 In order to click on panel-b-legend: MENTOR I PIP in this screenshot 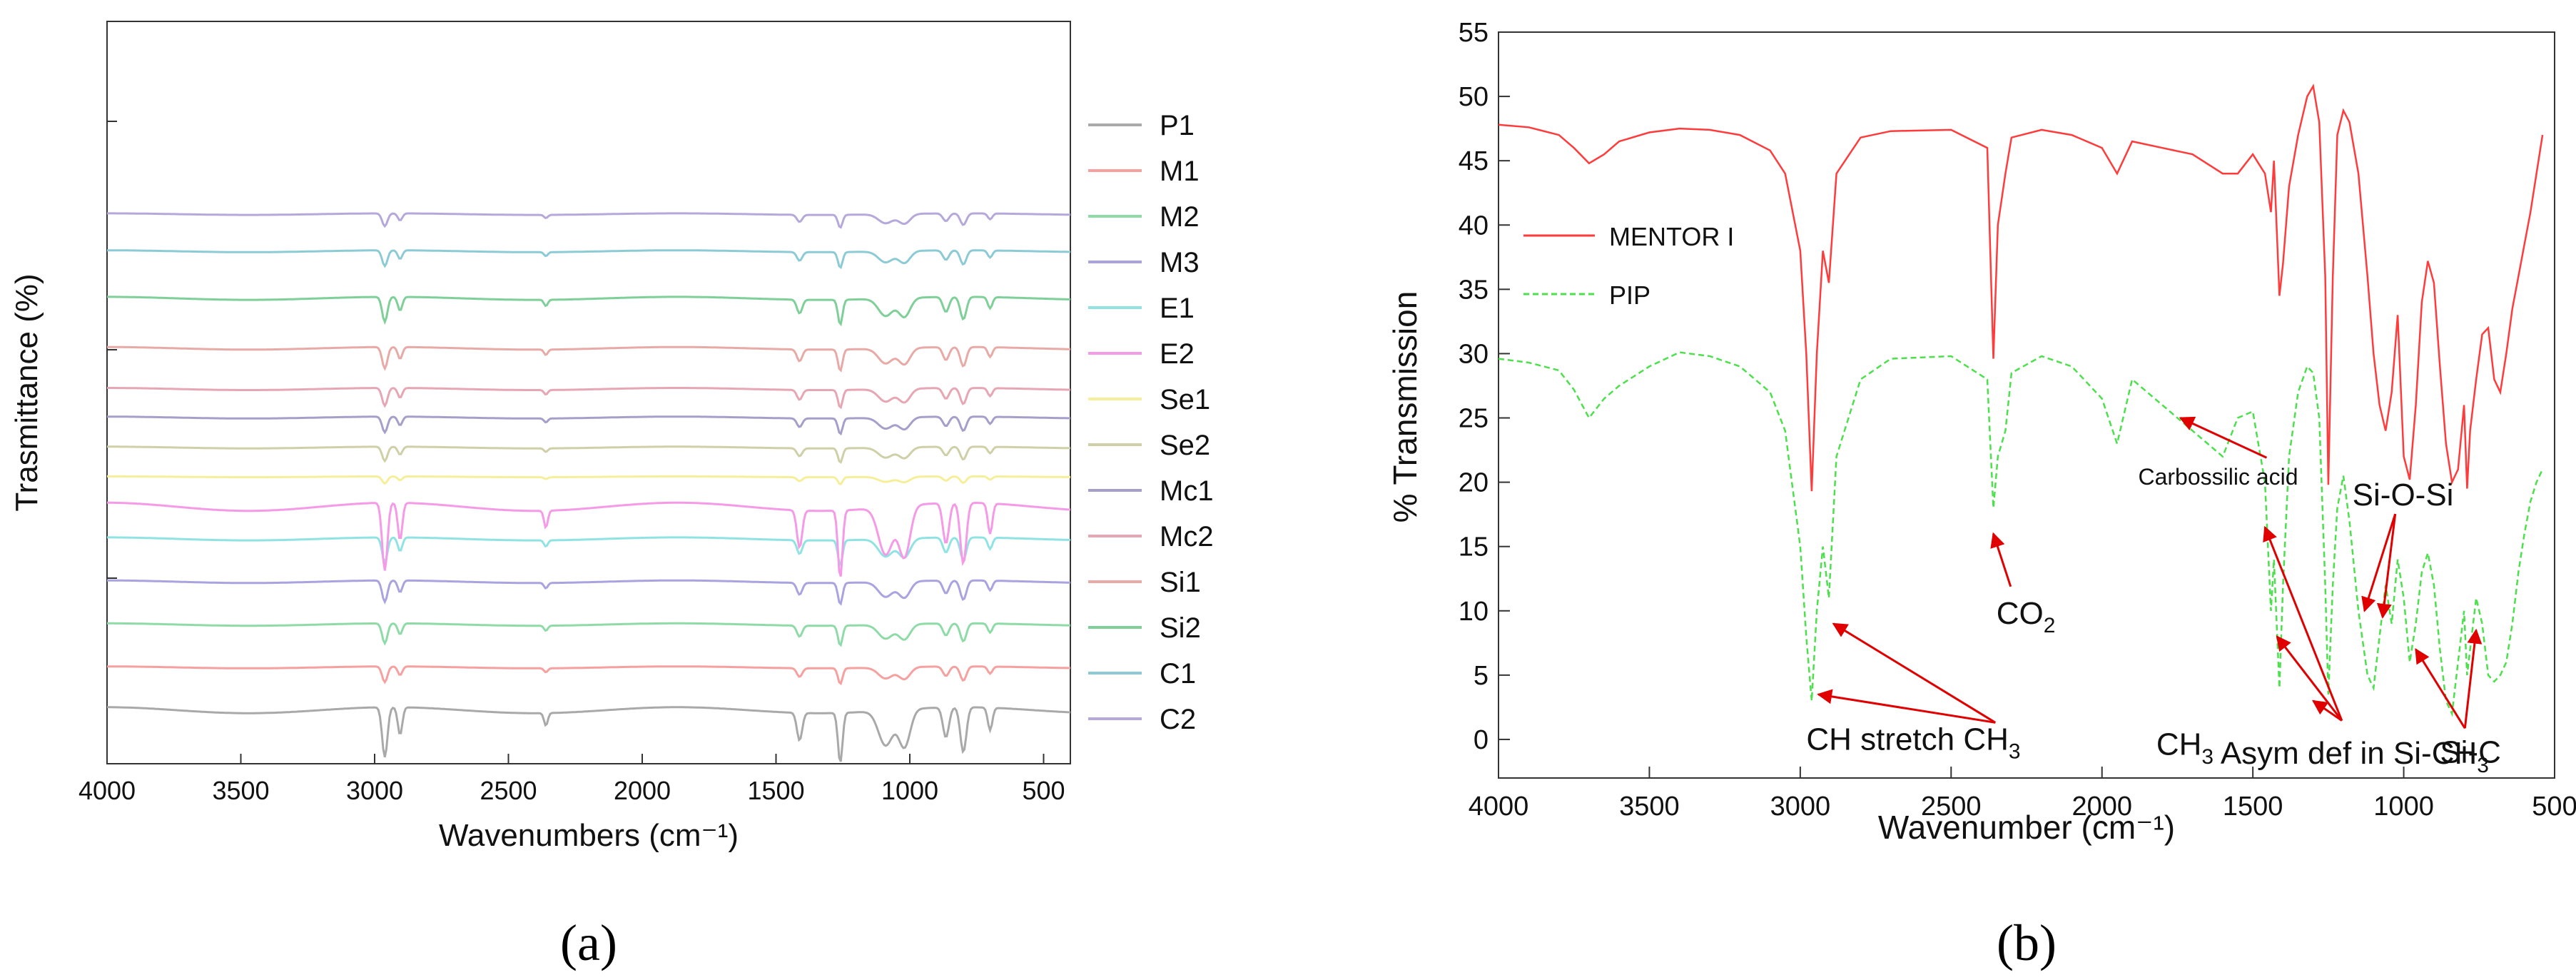, I will do `click(1628, 266)`.